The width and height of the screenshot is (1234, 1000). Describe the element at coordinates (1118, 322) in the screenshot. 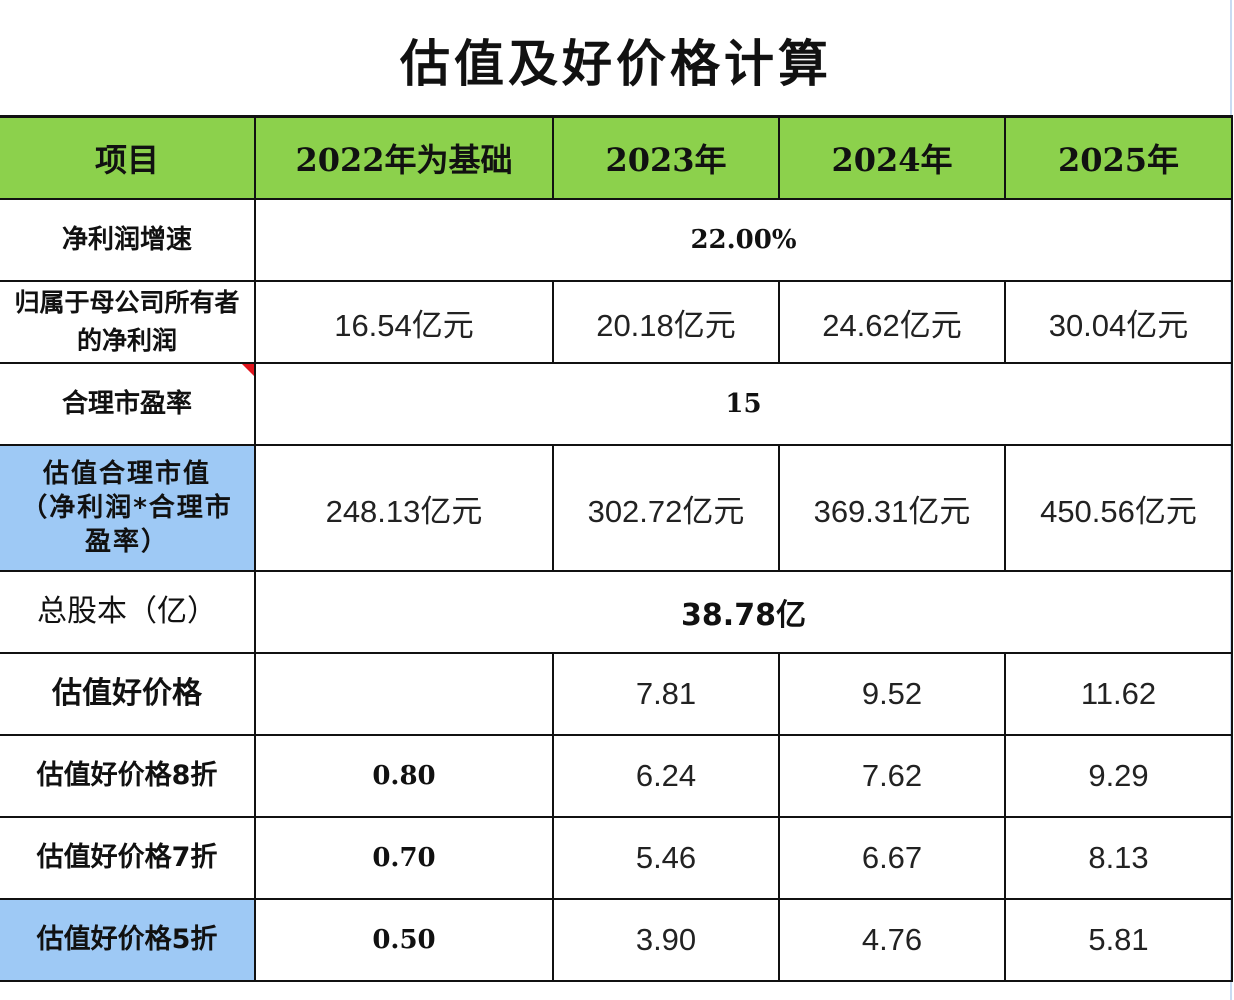

I see `net-profit-2025: 30.04亿元` at that location.